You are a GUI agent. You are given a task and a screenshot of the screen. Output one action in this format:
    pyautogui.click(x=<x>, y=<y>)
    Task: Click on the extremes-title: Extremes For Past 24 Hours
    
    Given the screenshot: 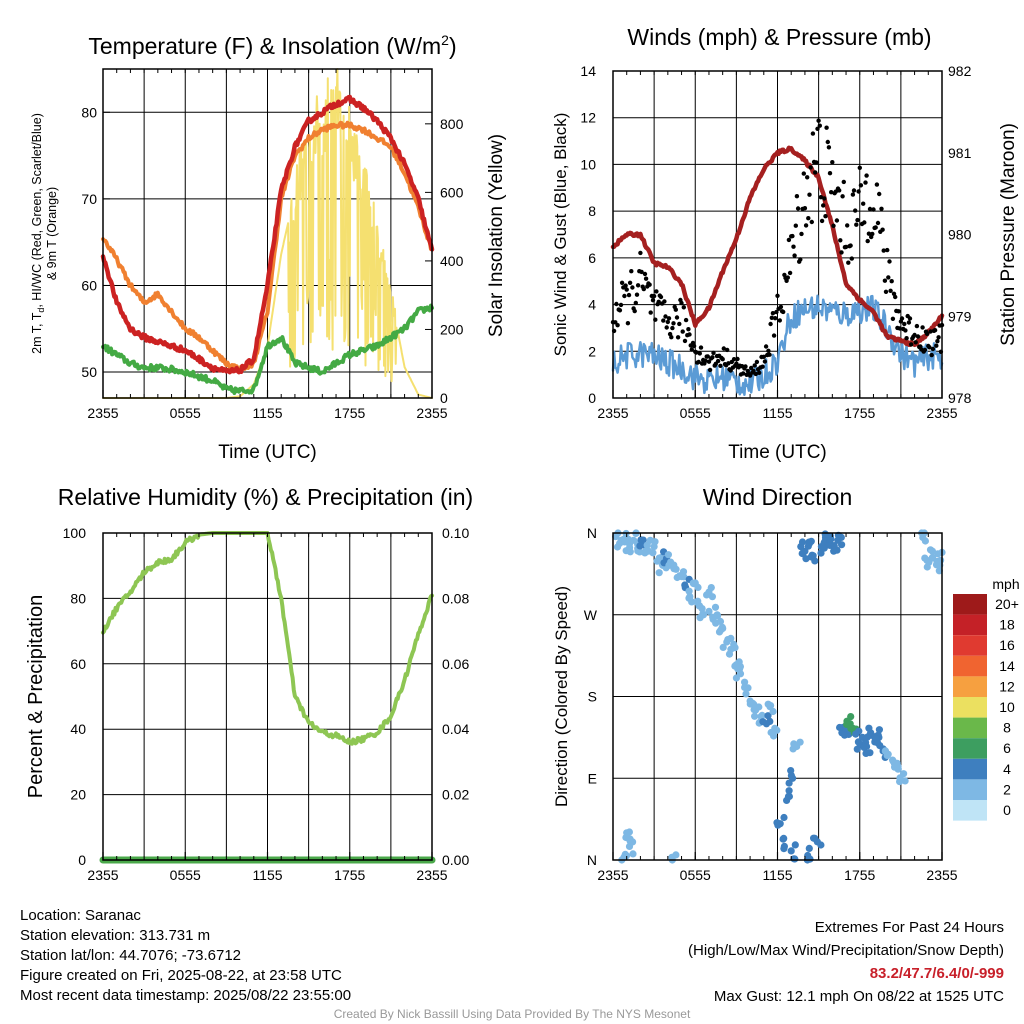 What is the action you would take?
    pyautogui.click(x=909, y=927)
    